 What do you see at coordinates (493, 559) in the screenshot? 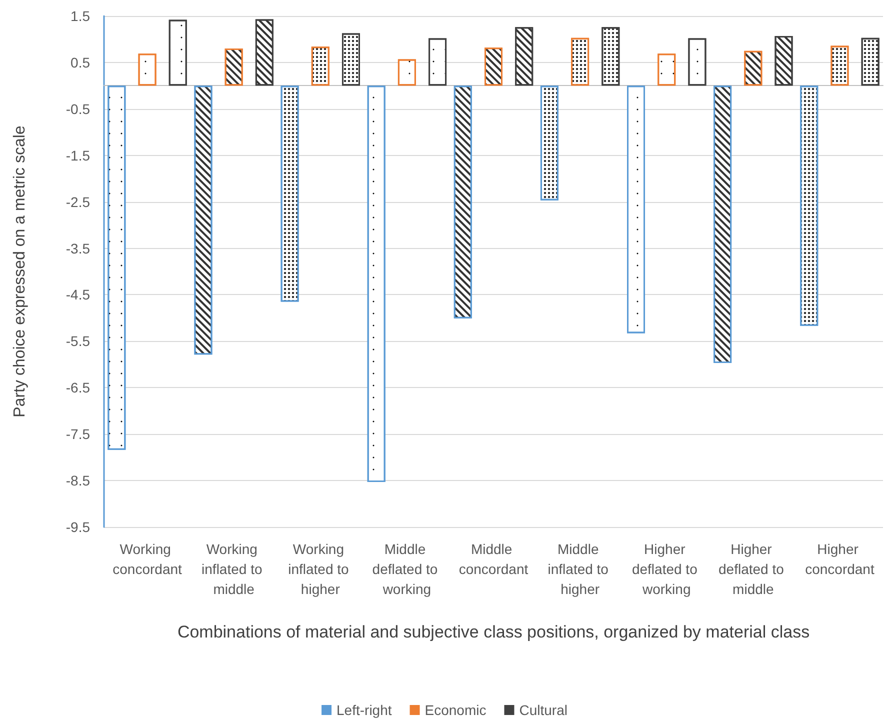
I see `x-tick-label: Middle concordant` at bounding box center [493, 559].